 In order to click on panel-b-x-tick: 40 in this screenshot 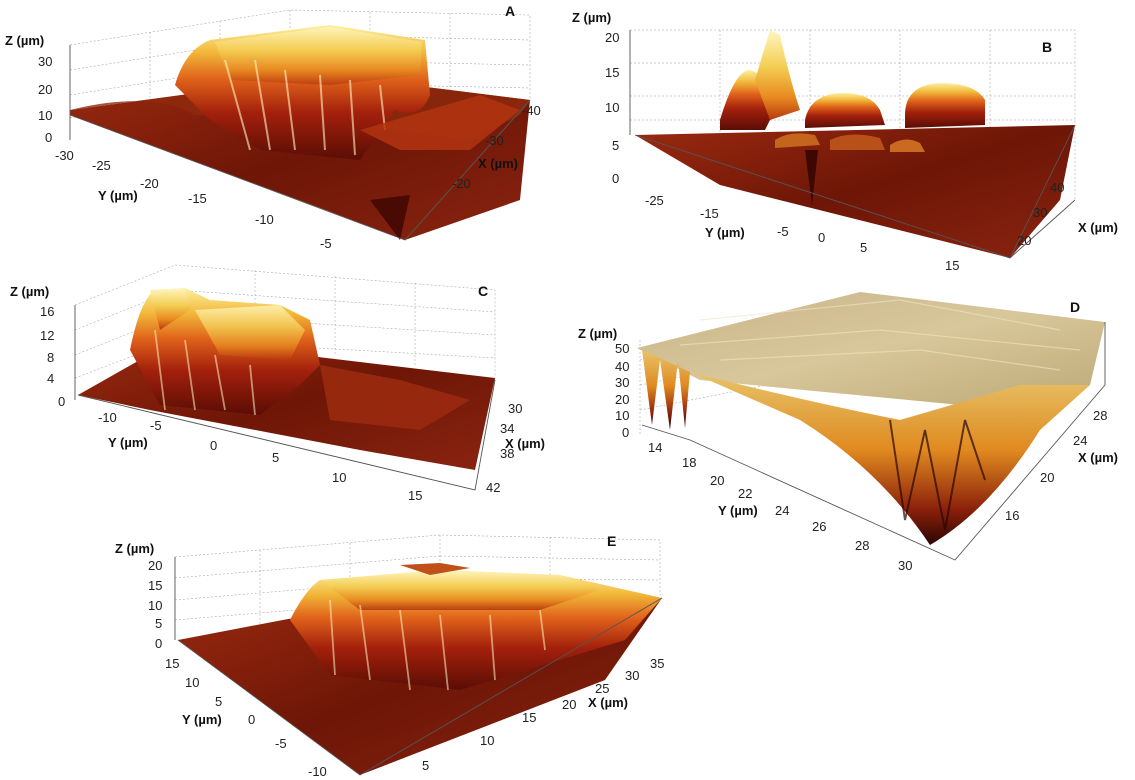, I will do `click(1057, 187)`.